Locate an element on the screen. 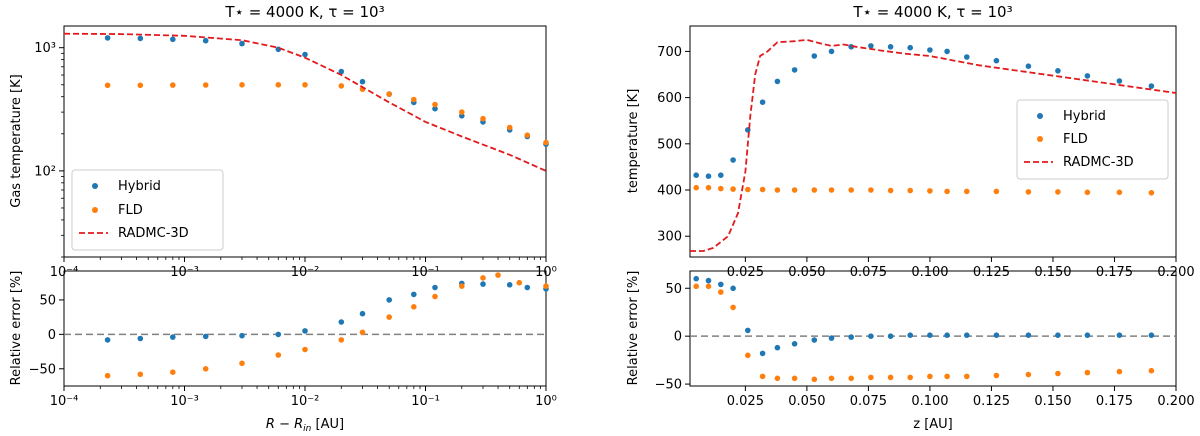 The image size is (1200, 436). x-tick-label: 10⁻² is located at coordinates (305, 401).